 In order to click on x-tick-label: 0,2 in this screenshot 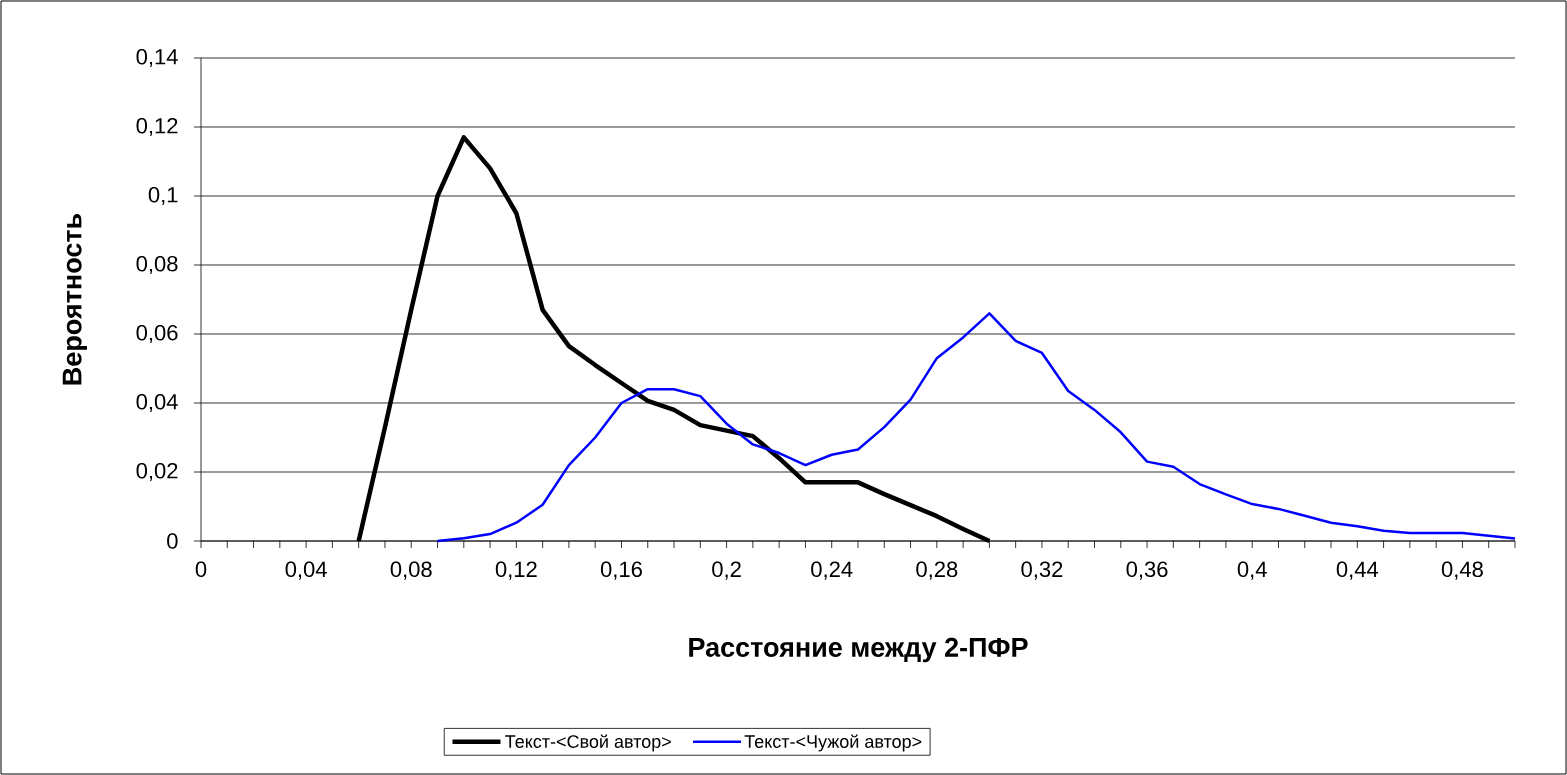, I will do `click(726, 570)`.